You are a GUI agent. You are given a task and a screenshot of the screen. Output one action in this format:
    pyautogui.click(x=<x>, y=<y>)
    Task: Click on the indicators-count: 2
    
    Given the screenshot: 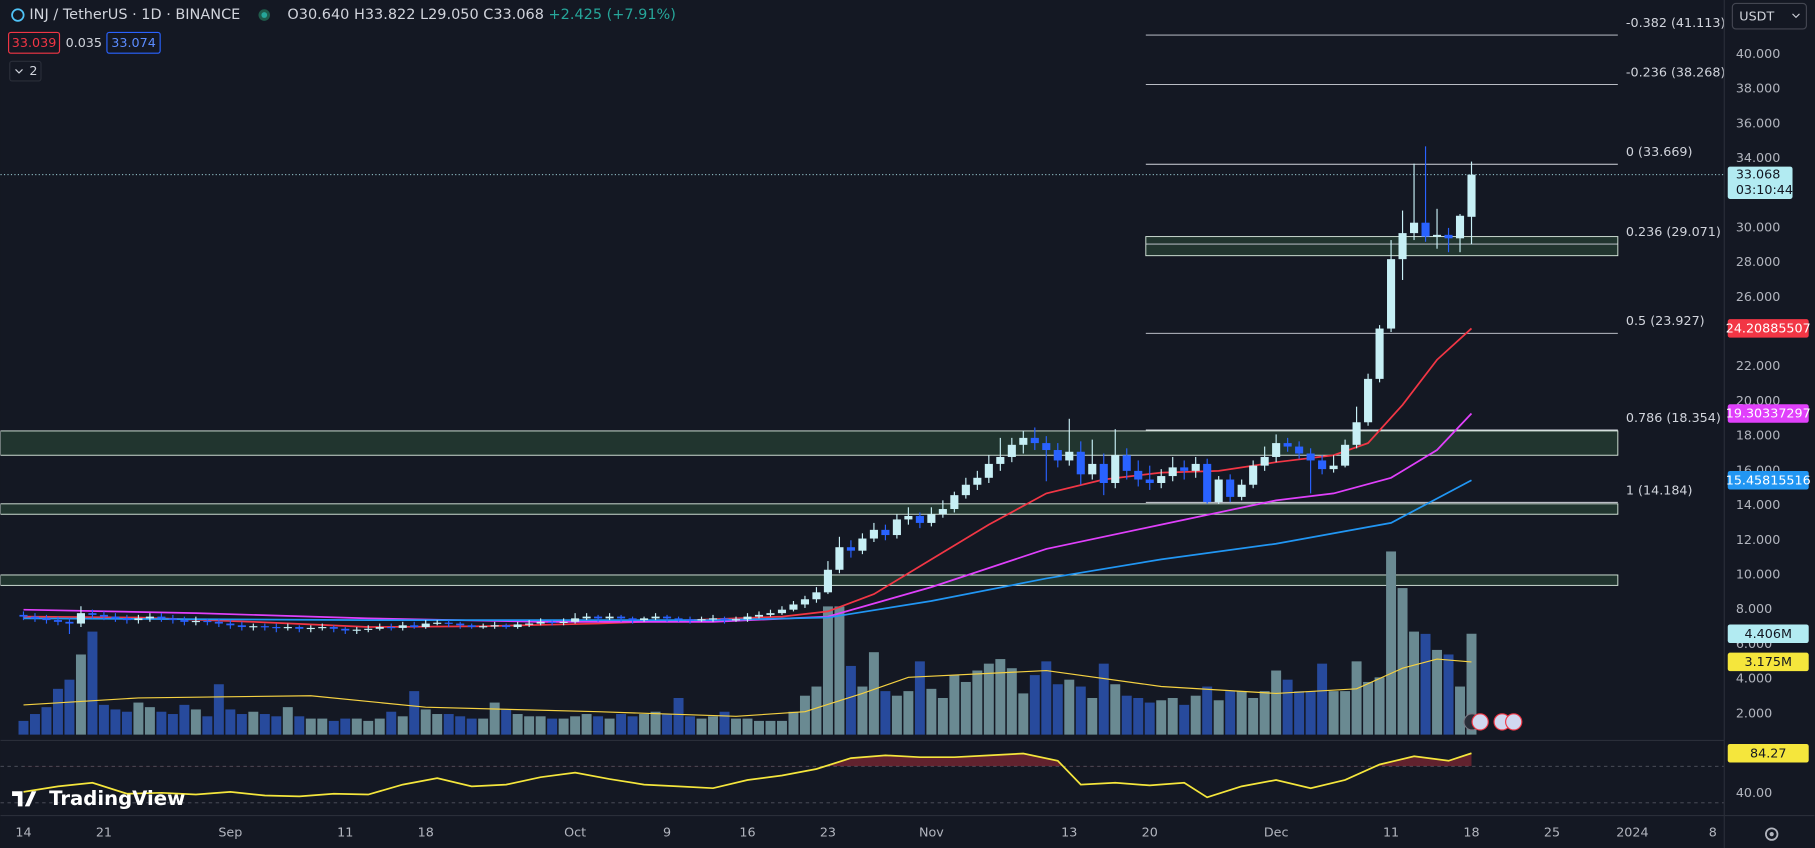 What is the action you would take?
    pyautogui.click(x=33, y=70)
    